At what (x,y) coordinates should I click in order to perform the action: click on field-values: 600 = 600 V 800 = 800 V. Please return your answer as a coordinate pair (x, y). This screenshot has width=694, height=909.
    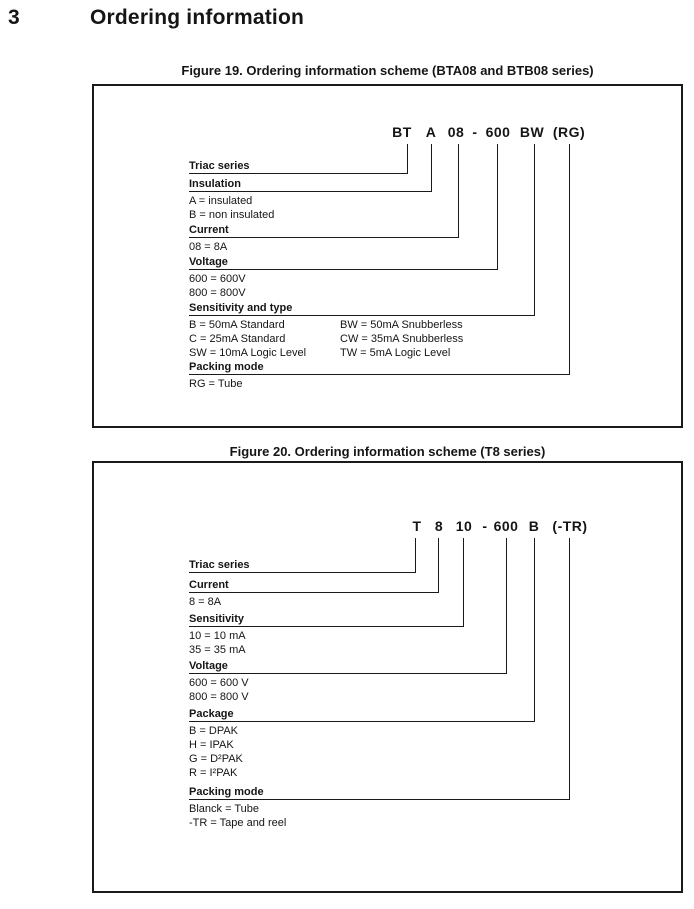
    Looking at the image, I should click on (347, 690).